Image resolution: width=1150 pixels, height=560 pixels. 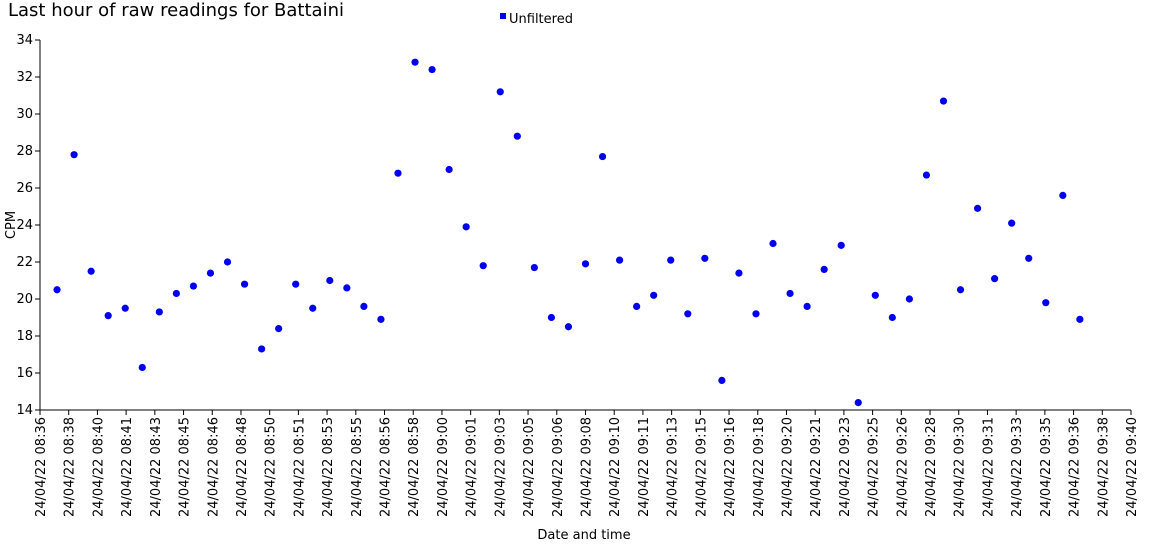 What do you see at coordinates (24, 40) in the screenshot?
I see `y-tick-label: 34` at bounding box center [24, 40].